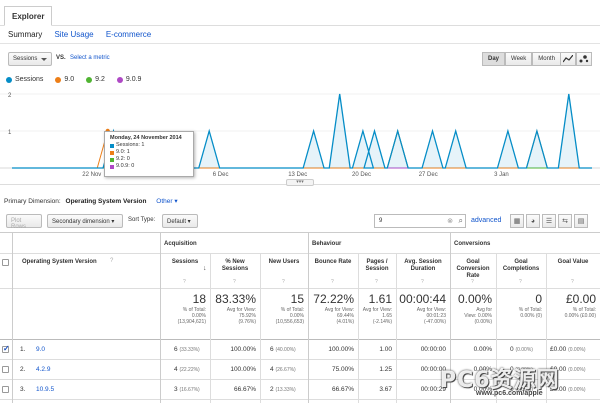 This screenshot has height=403, width=600. Describe the element at coordinates (25, 59) in the screenshot. I see `metric-dropdown-value: Sessions` at that location.